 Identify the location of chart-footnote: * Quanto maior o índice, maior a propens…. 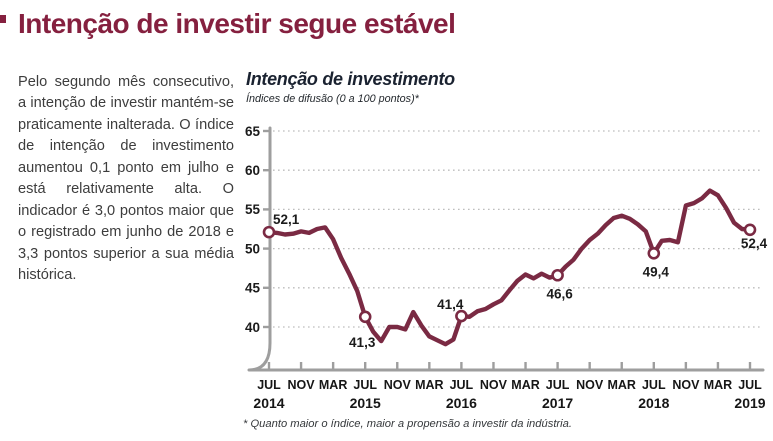
(407, 424).